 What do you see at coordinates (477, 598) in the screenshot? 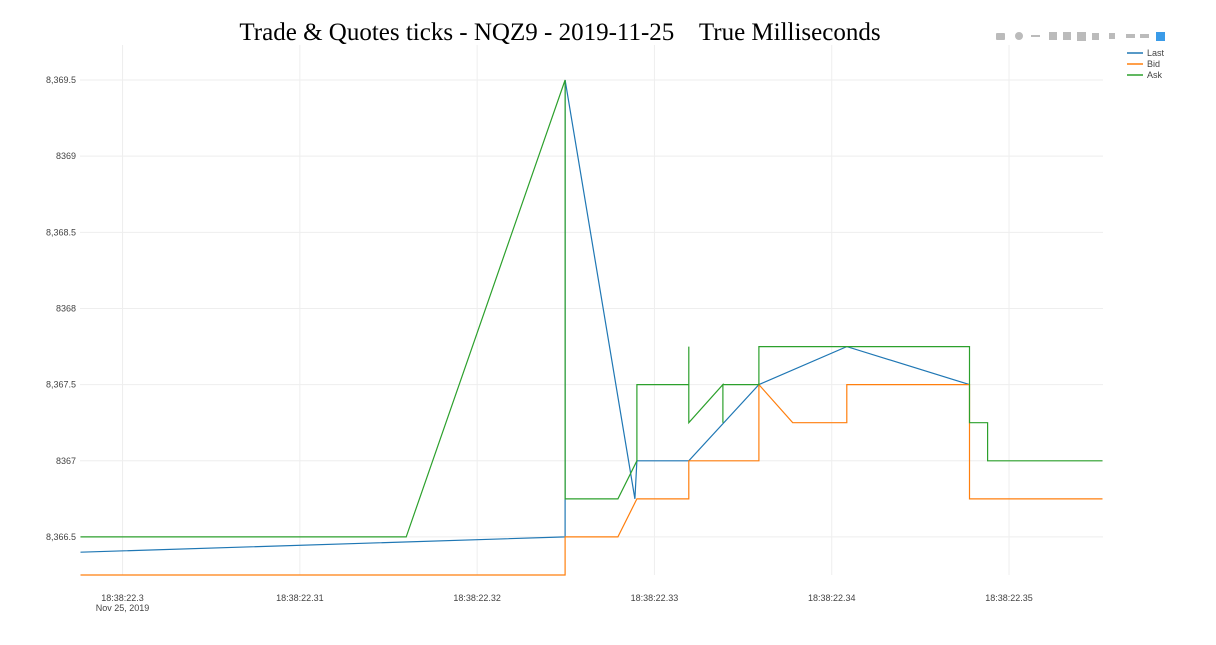
I see `x-tick-label: 18:38:22.32` at bounding box center [477, 598].